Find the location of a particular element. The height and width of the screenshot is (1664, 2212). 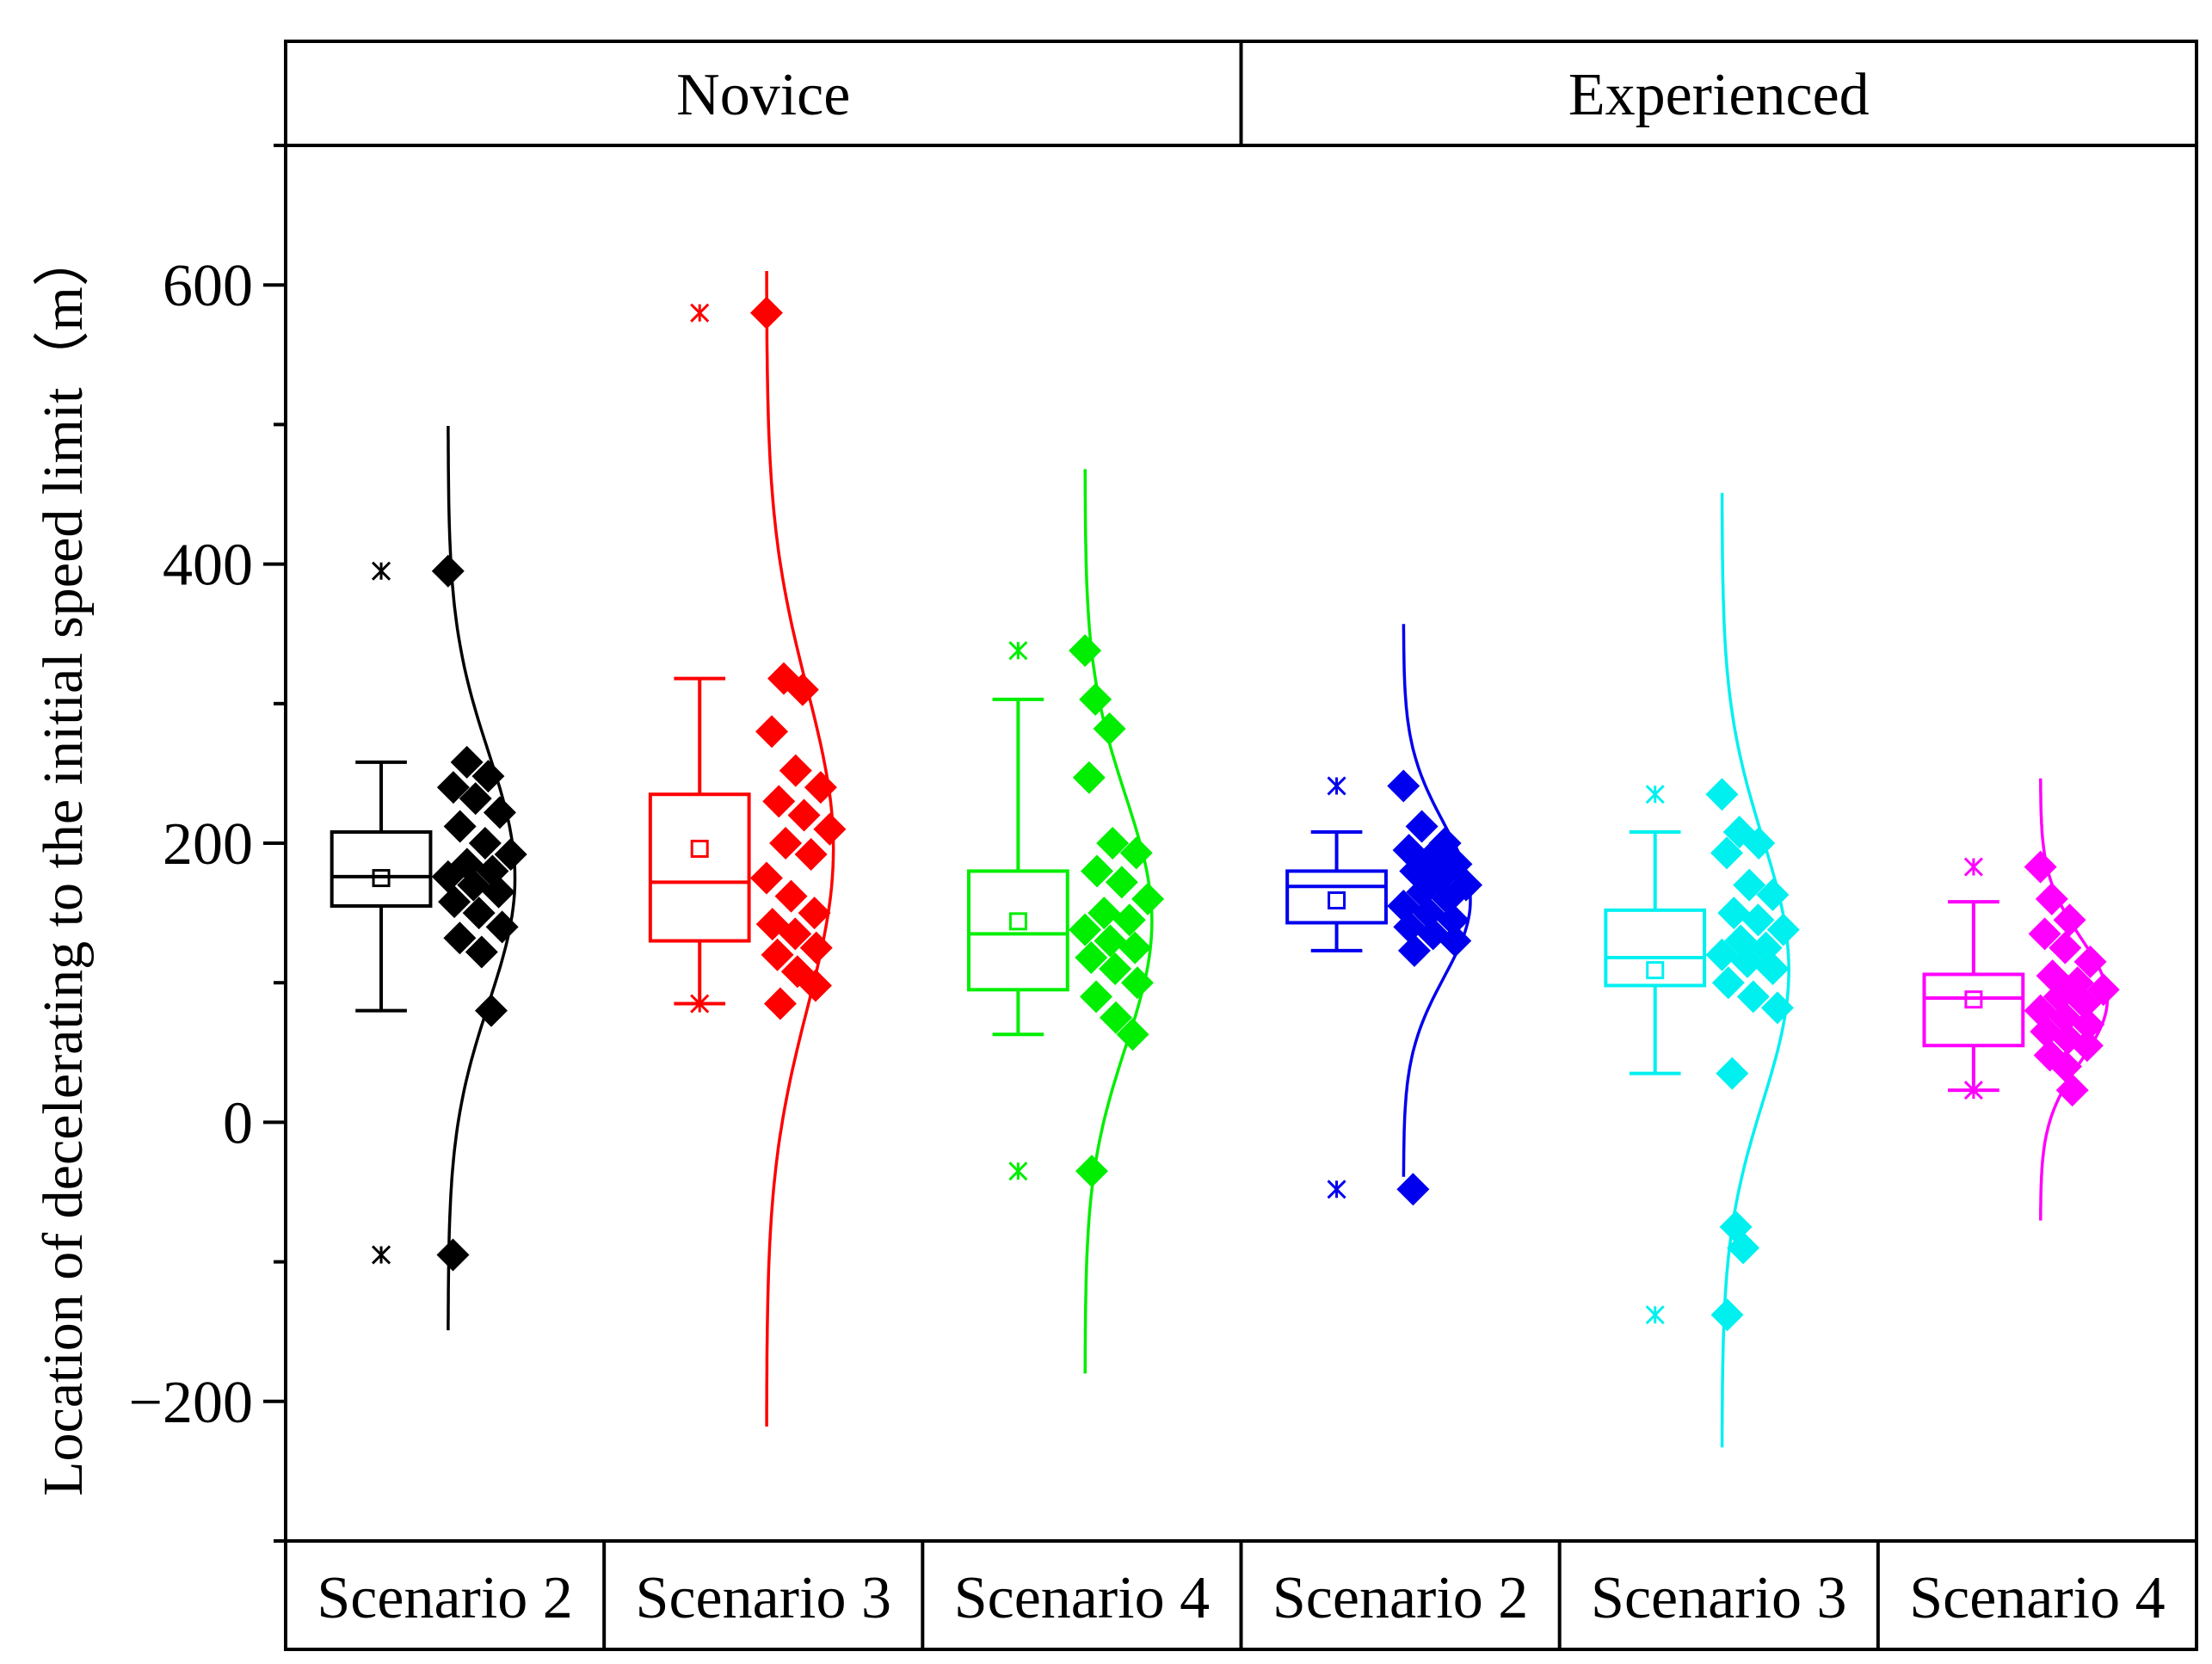

category-label: Scenario 3 is located at coordinates (1718, 1598).